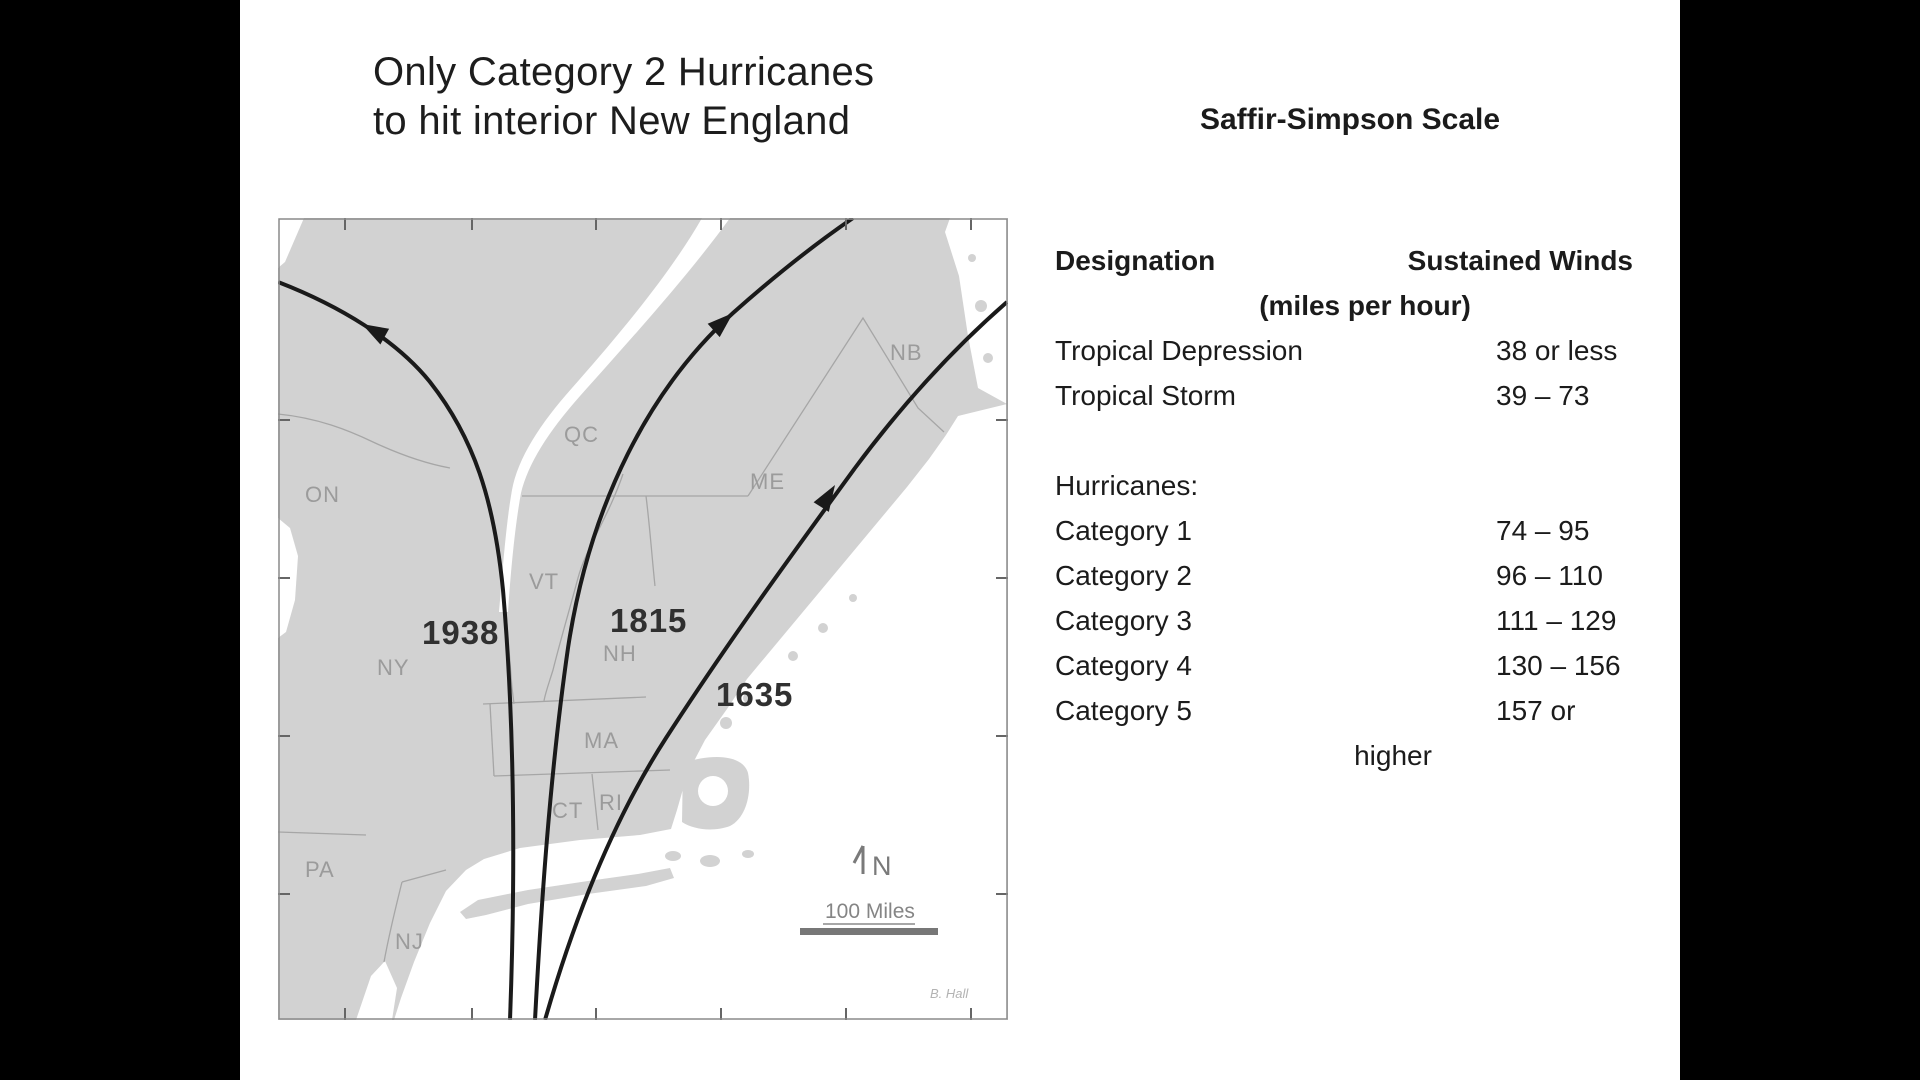 The image size is (1920, 1080). I want to click on row-winds-value: 111 – 129, so click(1556, 620).